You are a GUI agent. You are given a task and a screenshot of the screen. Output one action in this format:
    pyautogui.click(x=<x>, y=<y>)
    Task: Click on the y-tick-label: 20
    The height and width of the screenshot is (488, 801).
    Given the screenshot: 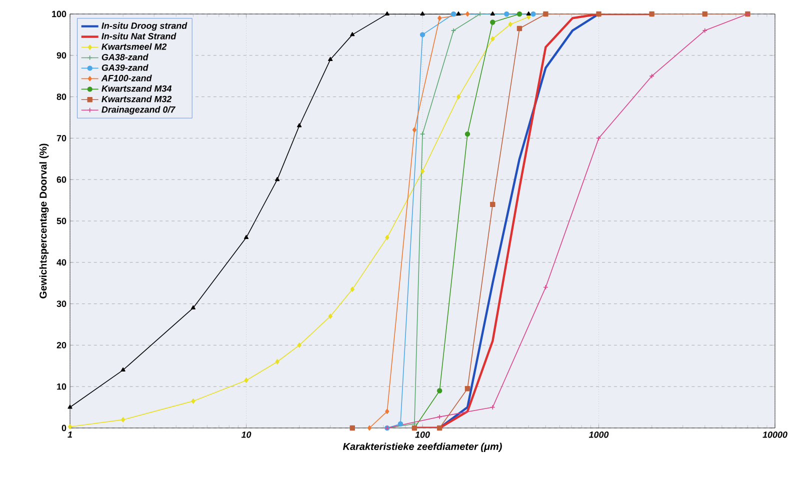 What is the action you would take?
    pyautogui.click(x=61, y=345)
    